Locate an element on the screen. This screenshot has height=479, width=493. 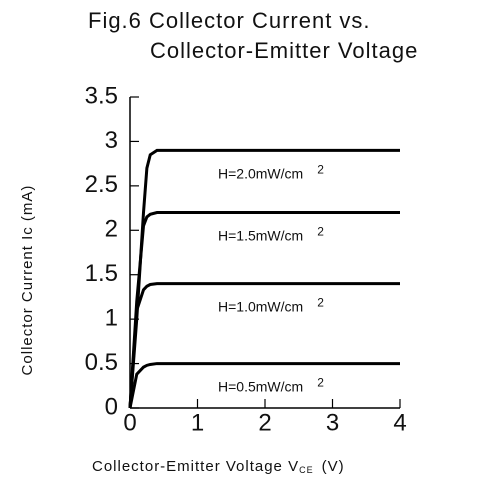
x-tick-label: 2 is located at coordinates (264, 422).